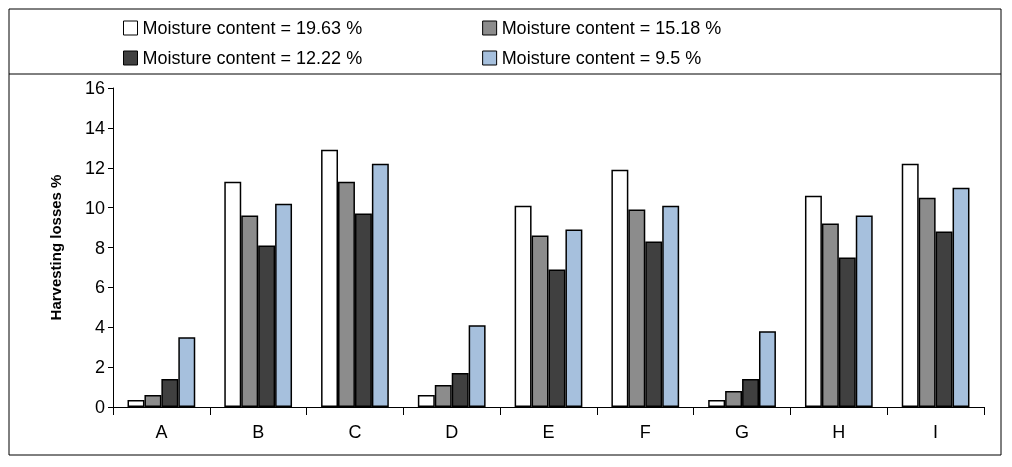 This screenshot has width=1012, height=467. I want to click on y-tick-label: 6, so click(99, 287).